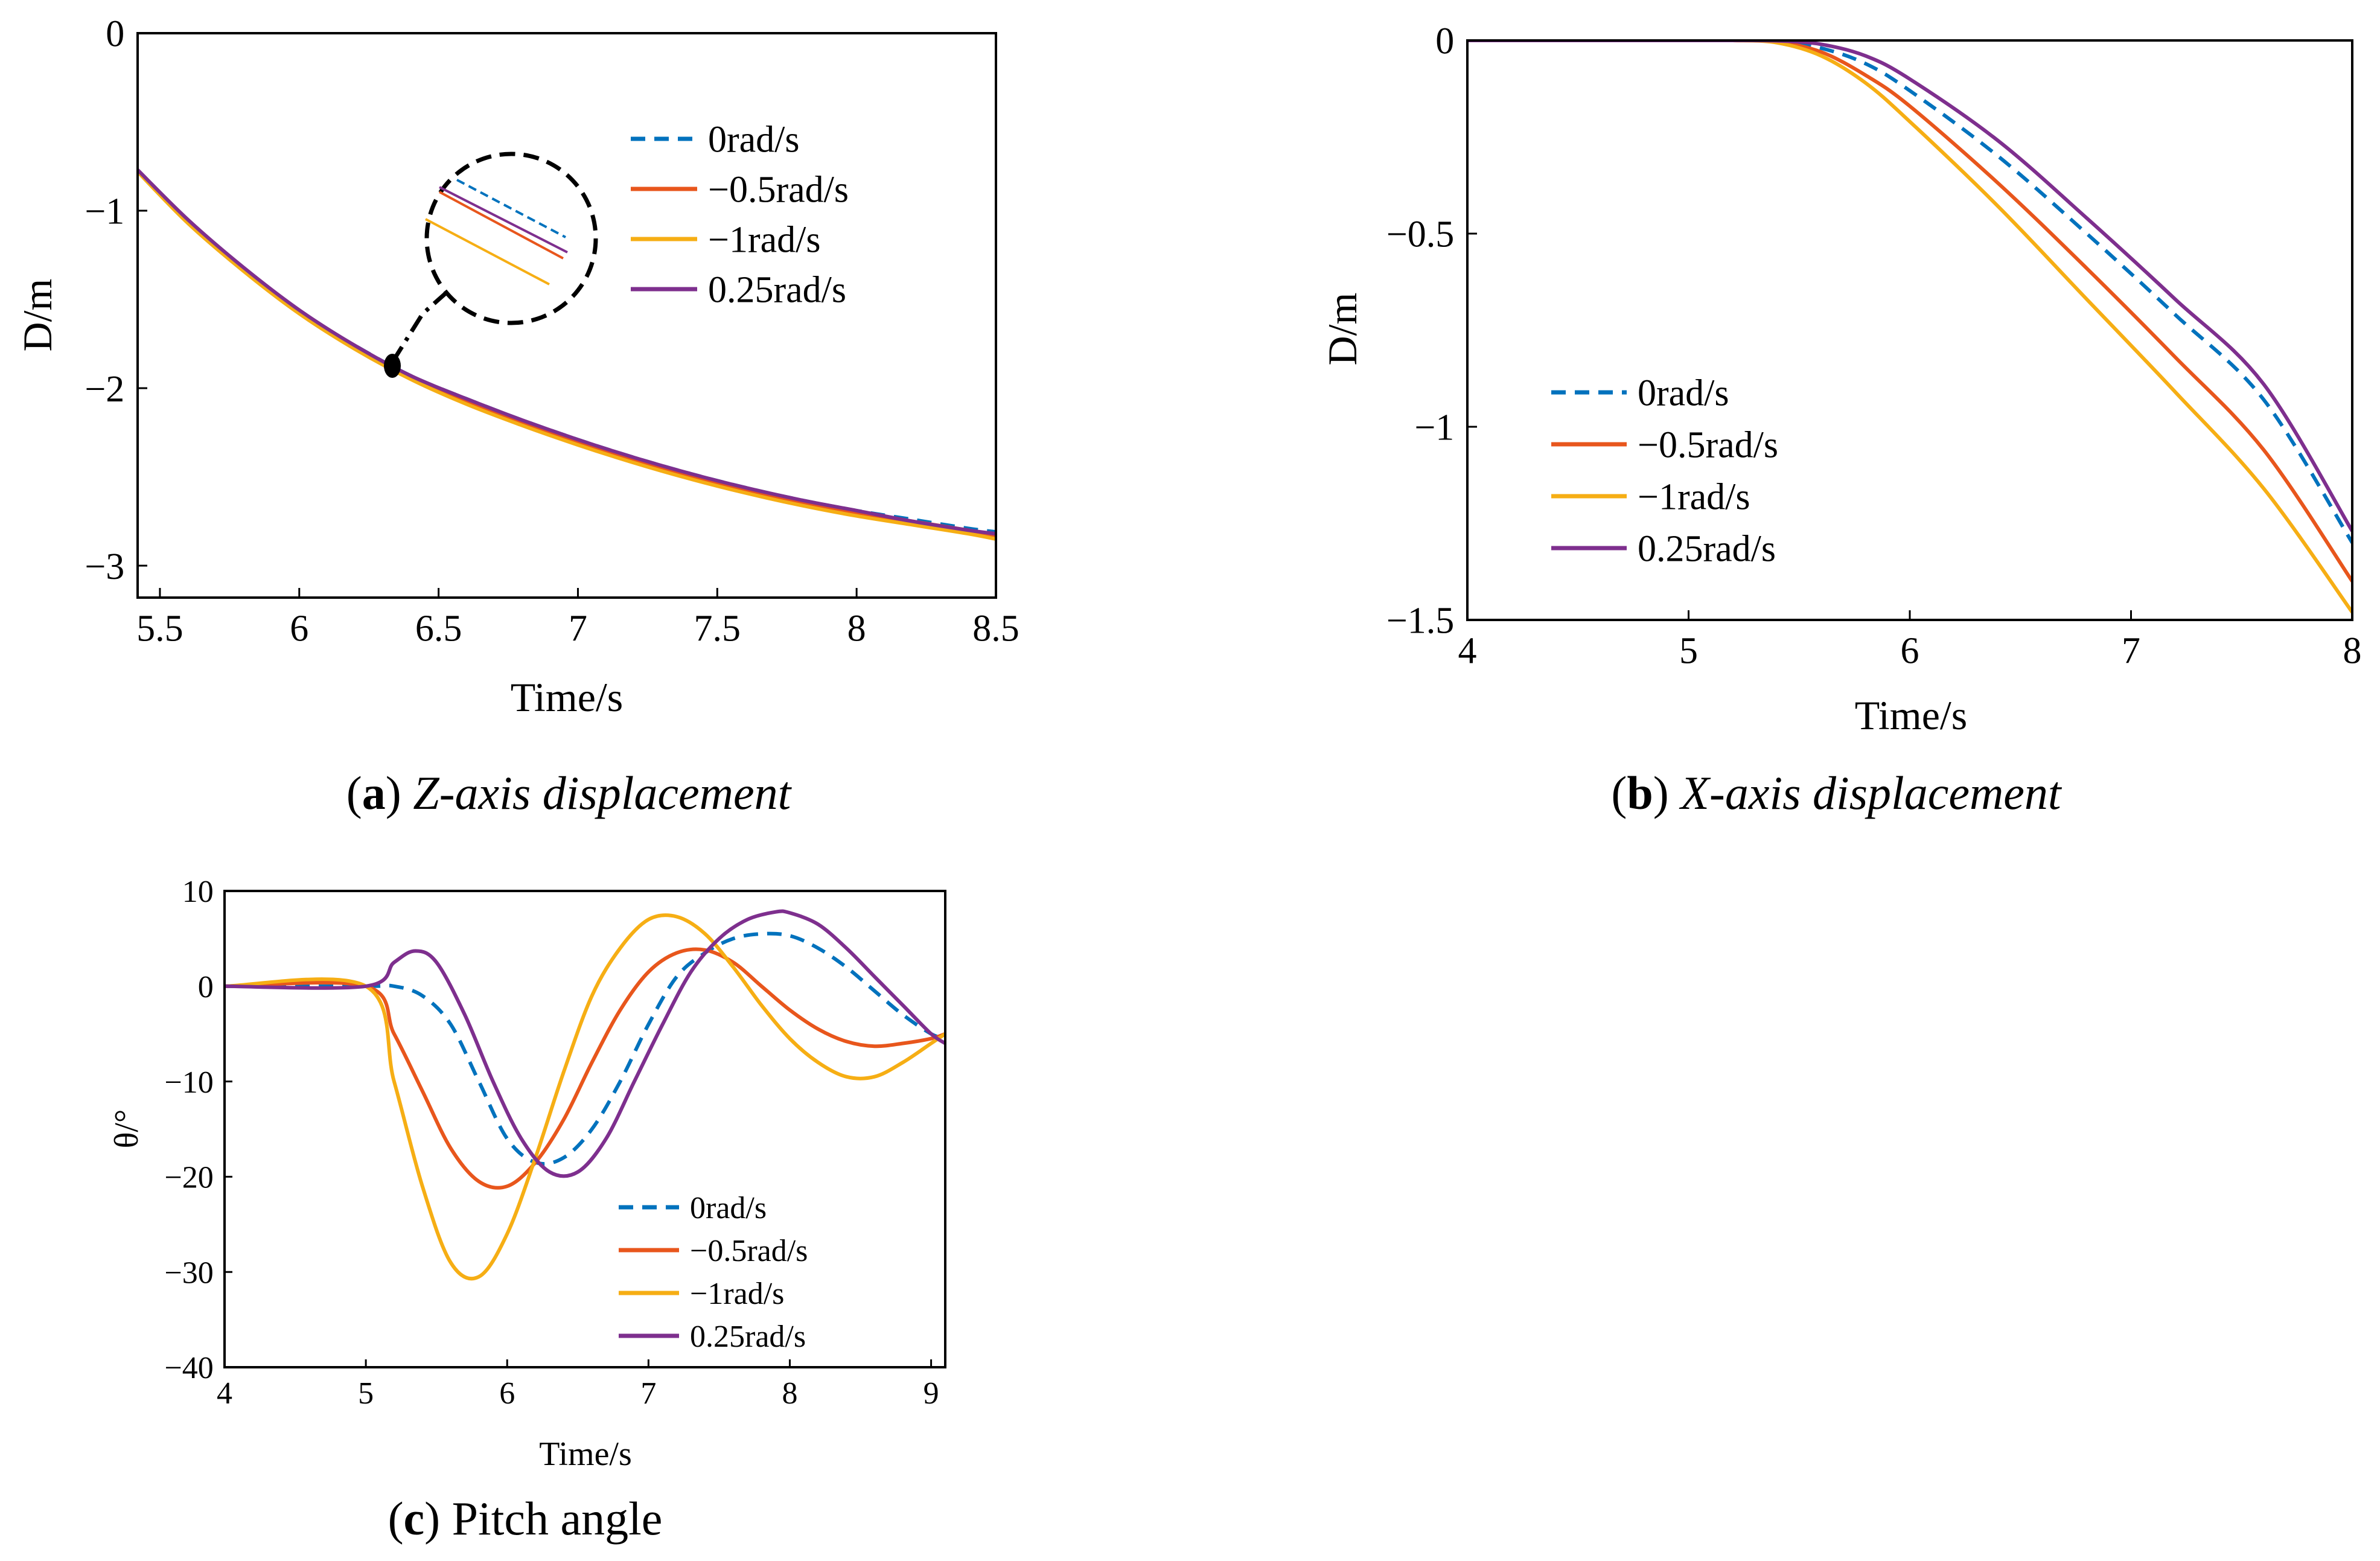 This screenshot has width=2380, height=1561. I want to click on panel-b-x-tick-label: 4, so click(1467, 650).